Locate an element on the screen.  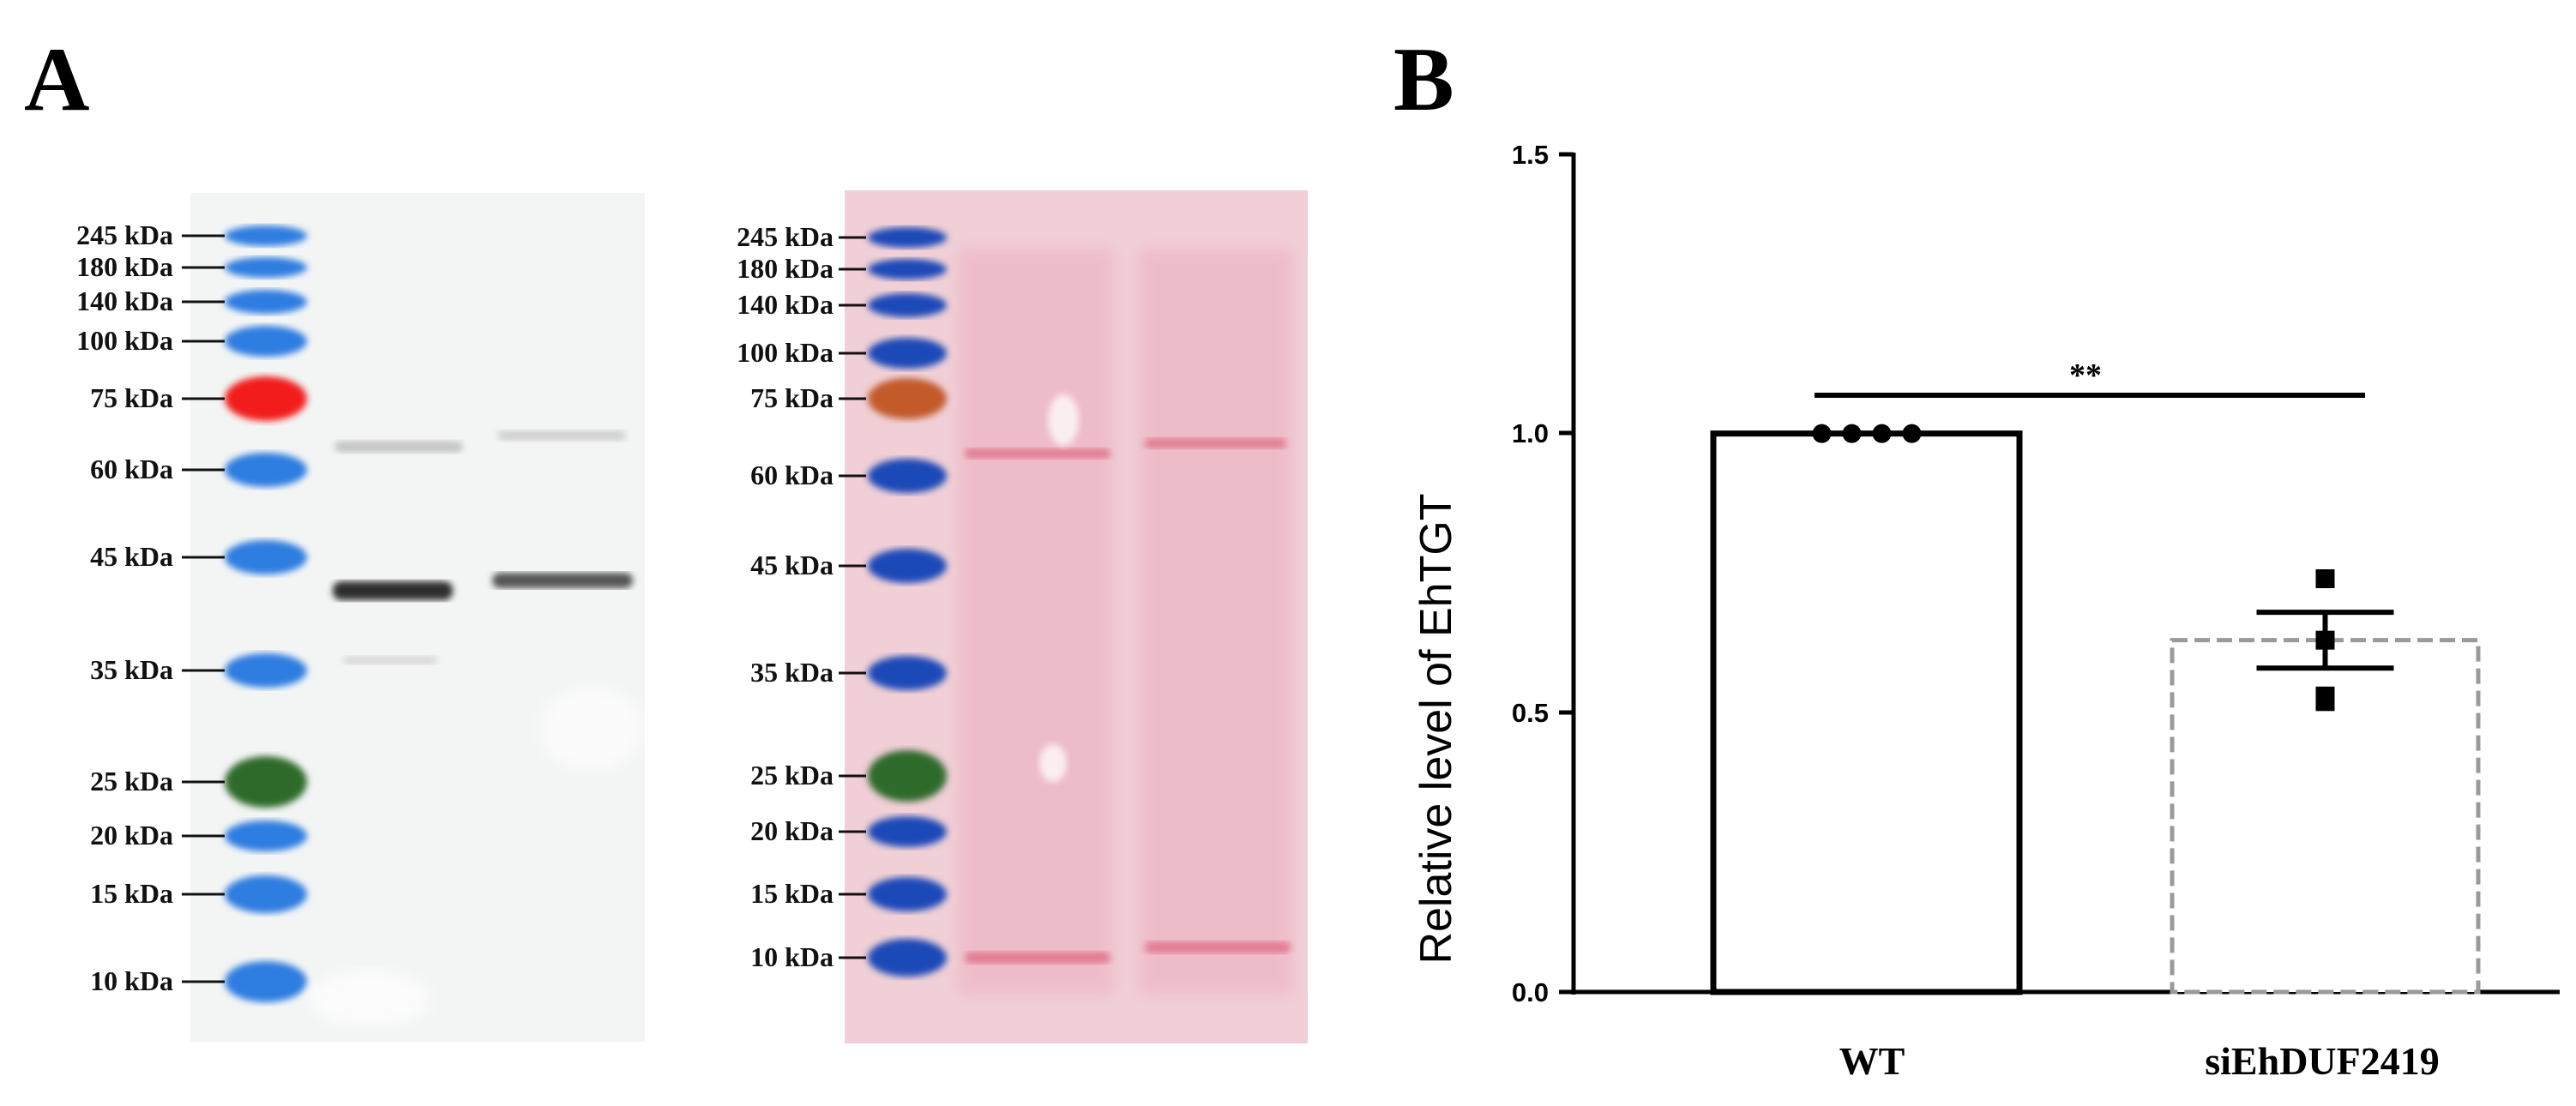
blot-right-band-65kda-lane1 is located at coordinates (1037, 453).